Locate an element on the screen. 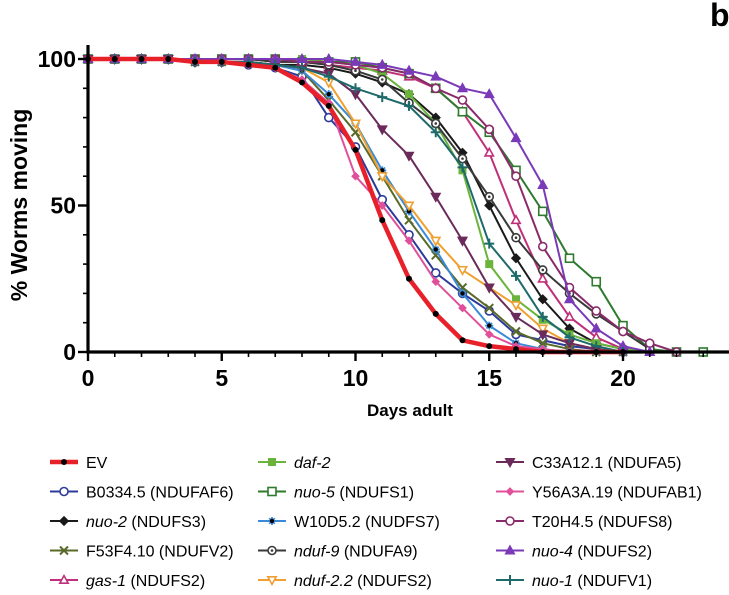 The height and width of the screenshot is (595, 729). legend-entry: nduf-2.2 (NDUFS2) is located at coordinates (345, 581).